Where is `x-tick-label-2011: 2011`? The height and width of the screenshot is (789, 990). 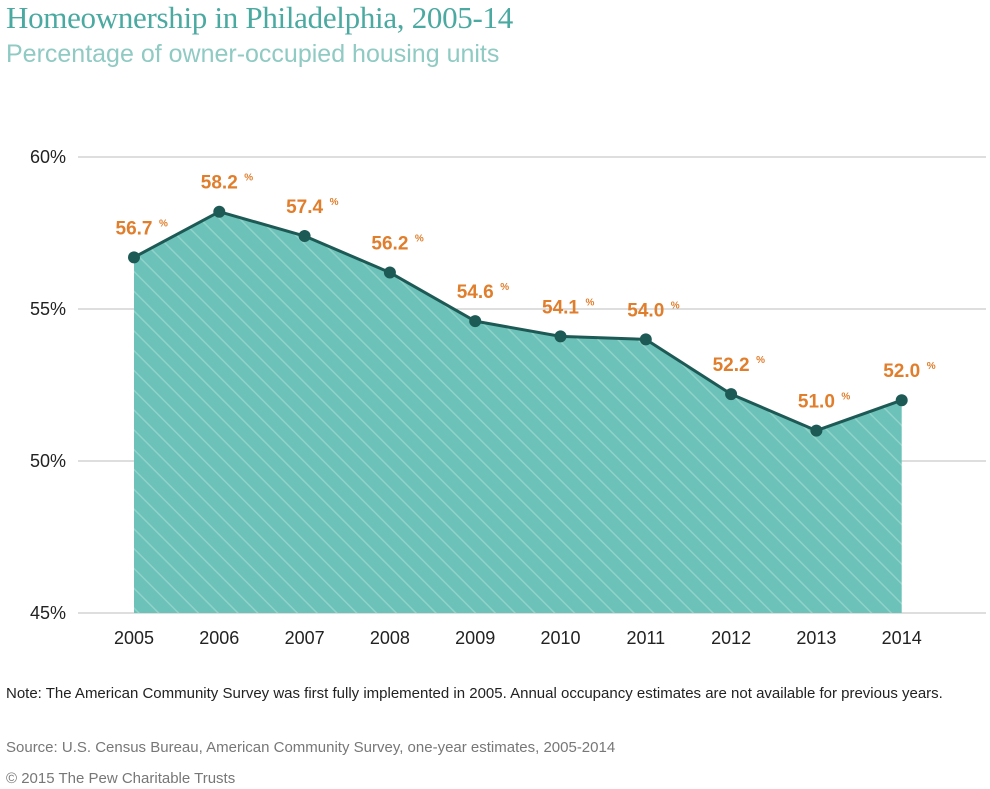 x-tick-label-2011: 2011 is located at coordinates (645, 638).